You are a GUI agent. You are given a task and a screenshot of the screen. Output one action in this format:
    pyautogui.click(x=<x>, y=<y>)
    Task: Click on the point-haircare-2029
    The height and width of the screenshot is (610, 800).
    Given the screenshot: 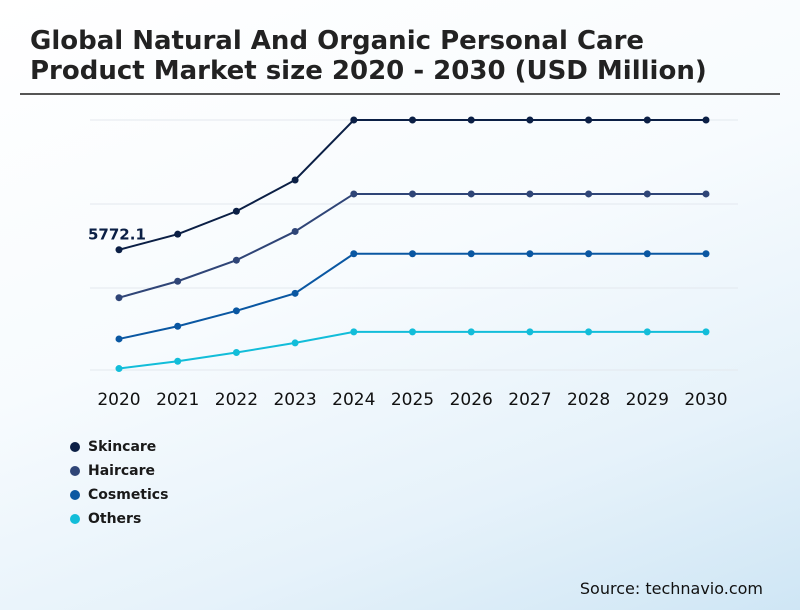 What is the action you would take?
    pyautogui.click(x=647, y=194)
    